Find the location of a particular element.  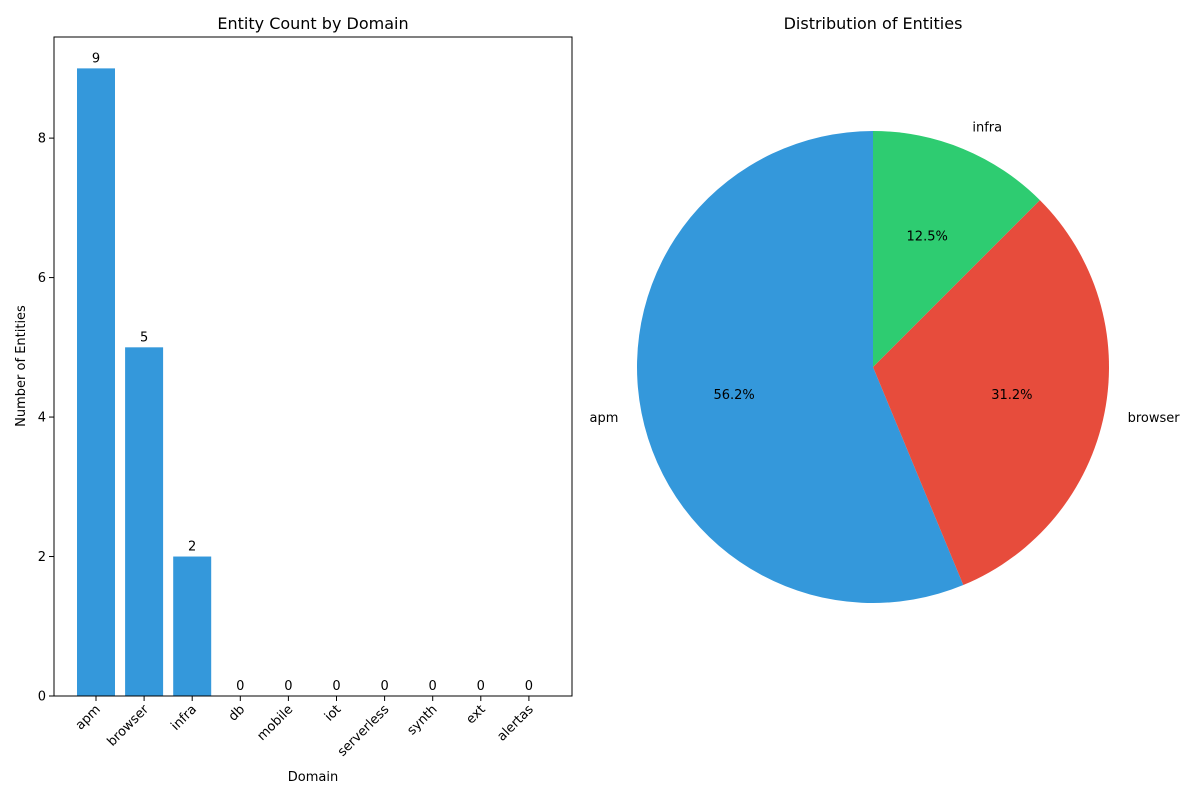

y-axis-ticks: 0 2 4 6 8 is located at coordinates (46, 418).